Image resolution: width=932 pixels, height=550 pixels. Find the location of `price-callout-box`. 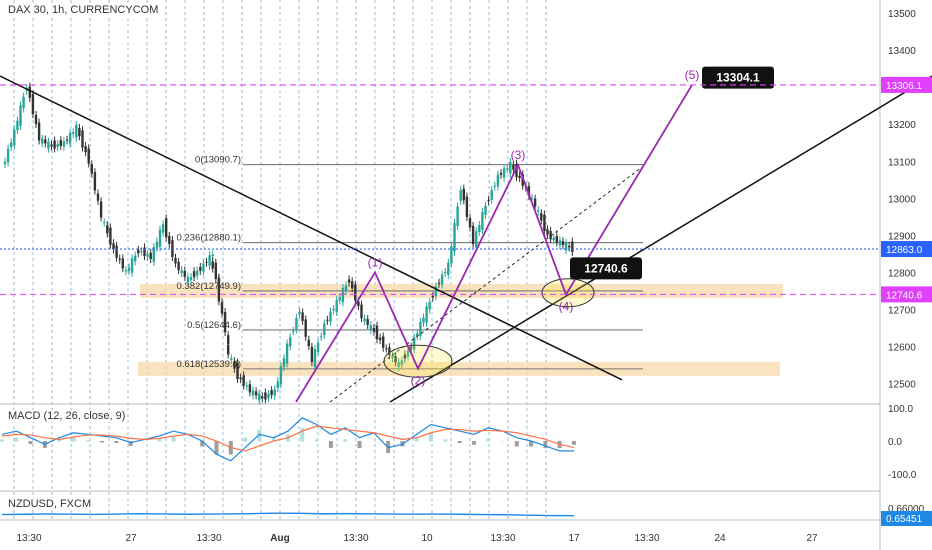

price-callout-box is located at coordinates (738, 77).